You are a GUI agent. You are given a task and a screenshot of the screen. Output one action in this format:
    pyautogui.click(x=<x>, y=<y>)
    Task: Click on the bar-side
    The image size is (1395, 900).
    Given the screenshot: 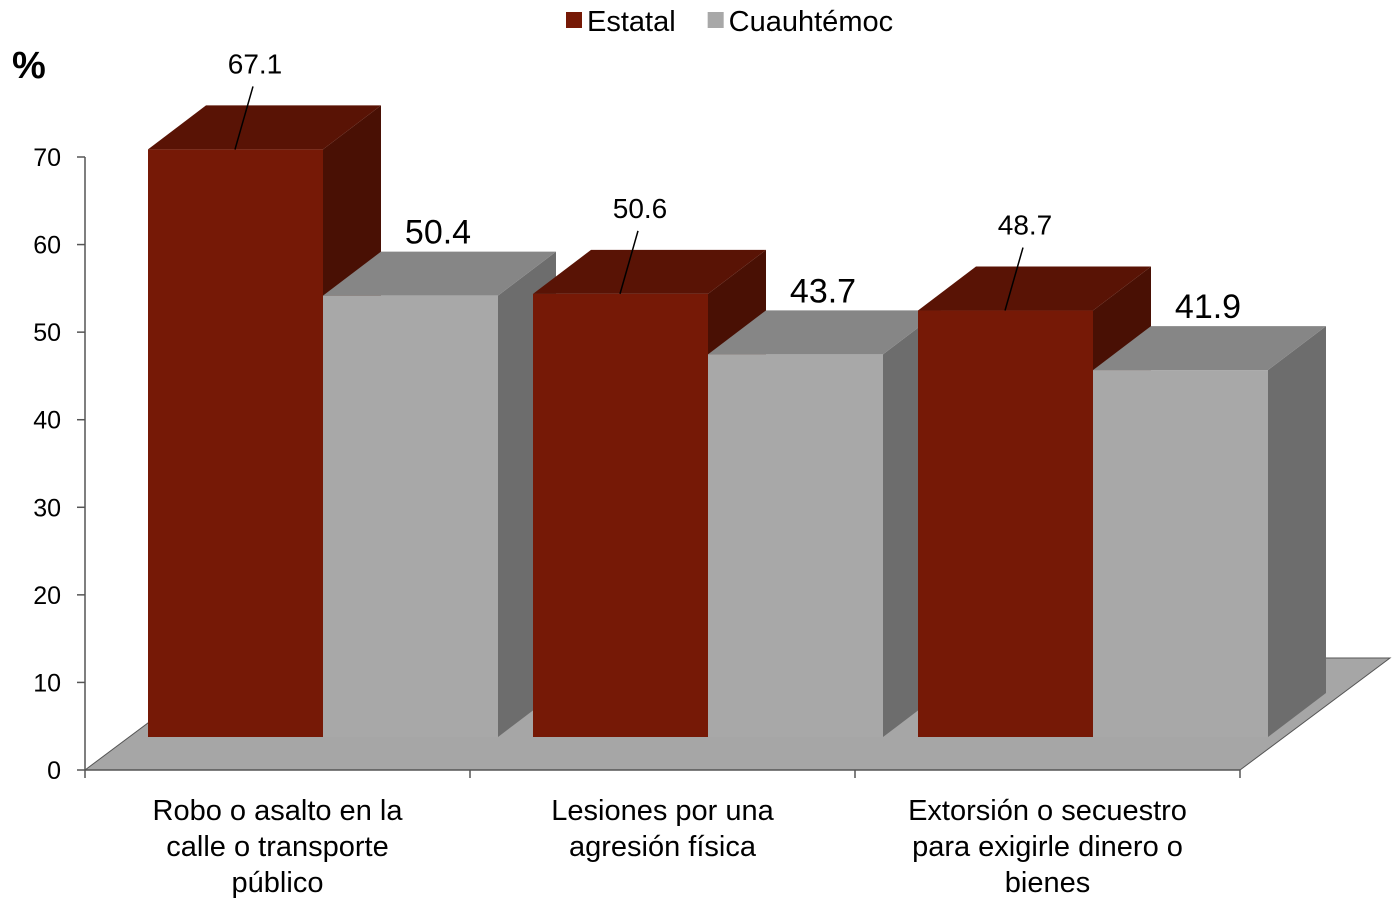 What is the action you would take?
    pyautogui.click(x=1297, y=531)
    